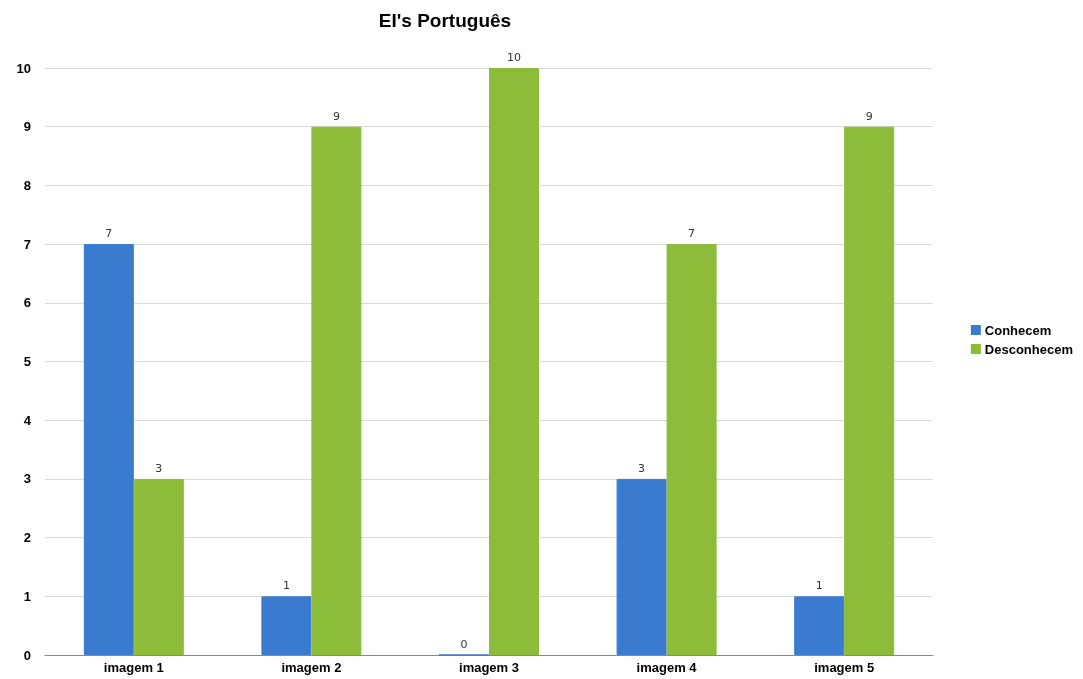 The width and height of the screenshot is (1083, 679). I want to click on x-tick-label: imagem 3, so click(489, 667).